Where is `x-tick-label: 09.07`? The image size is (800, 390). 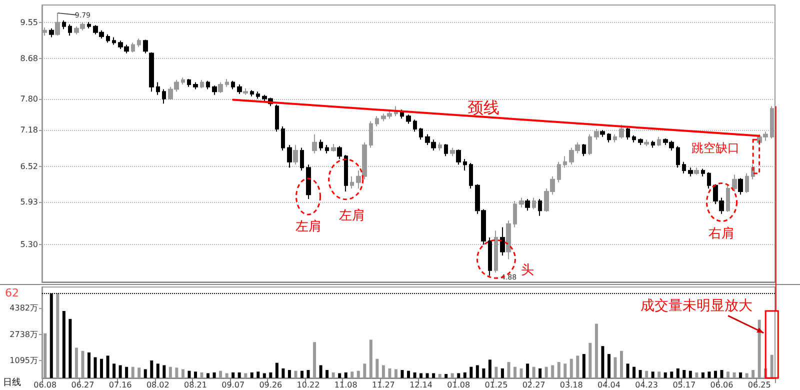 x-tick-label: 09.07 is located at coordinates (233, 385).